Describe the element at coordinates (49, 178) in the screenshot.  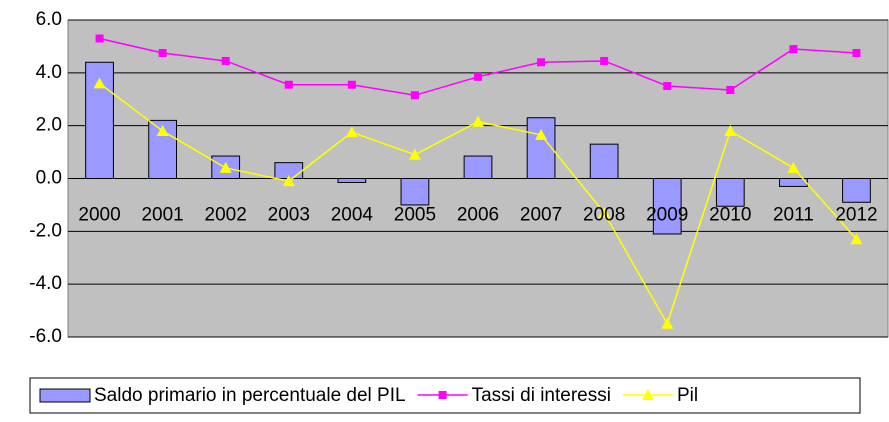
I see `y-tick-label: 0.0` at that location.